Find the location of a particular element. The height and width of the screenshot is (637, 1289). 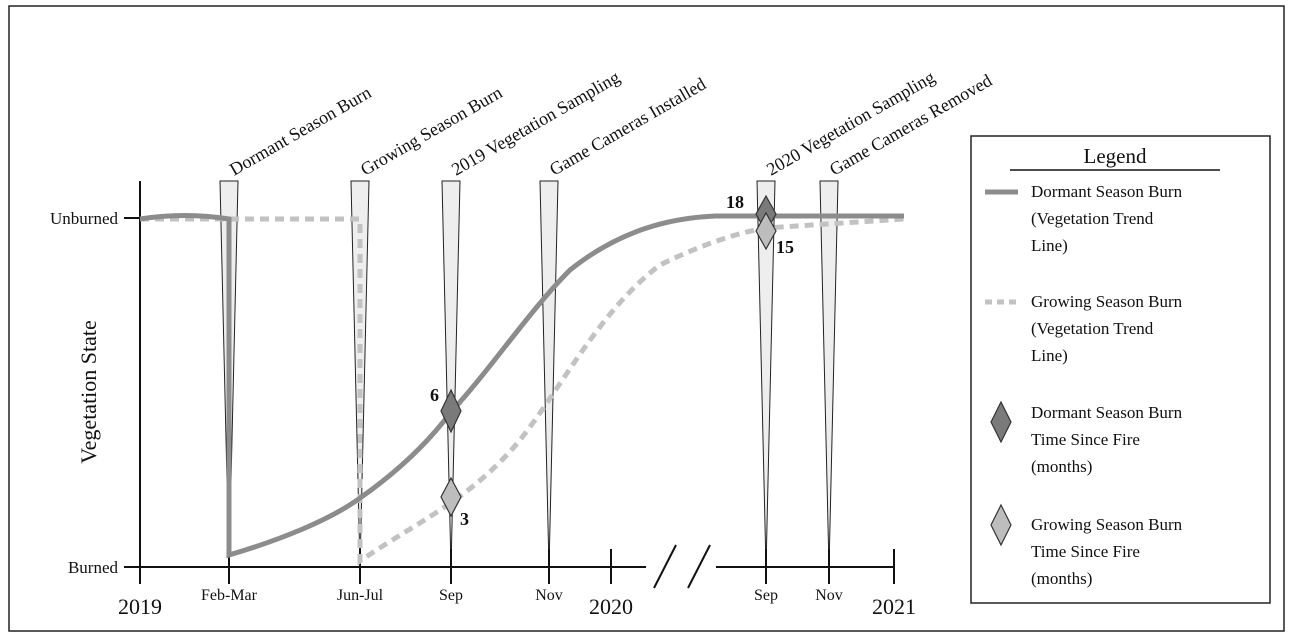

markers is located at coordinates (608, 356).